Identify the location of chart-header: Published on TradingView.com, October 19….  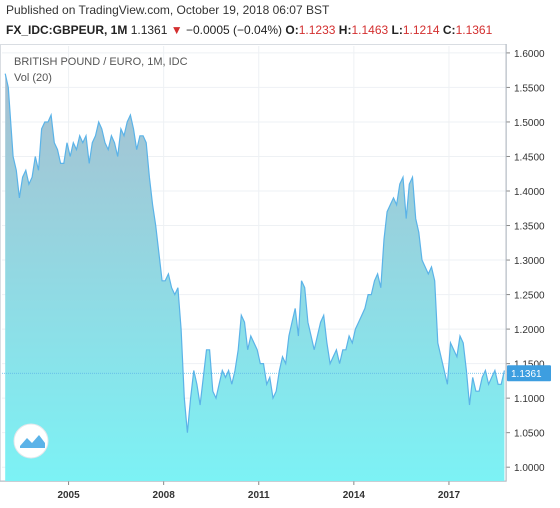
(280, 22).